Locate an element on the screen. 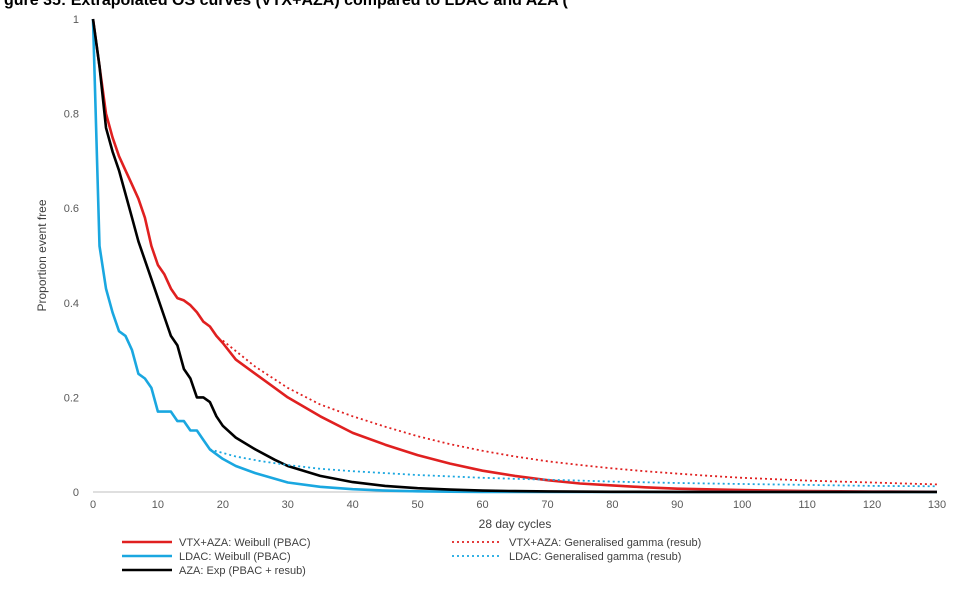  y-tick-label: 0.2 is located at coordinates (71, 398).